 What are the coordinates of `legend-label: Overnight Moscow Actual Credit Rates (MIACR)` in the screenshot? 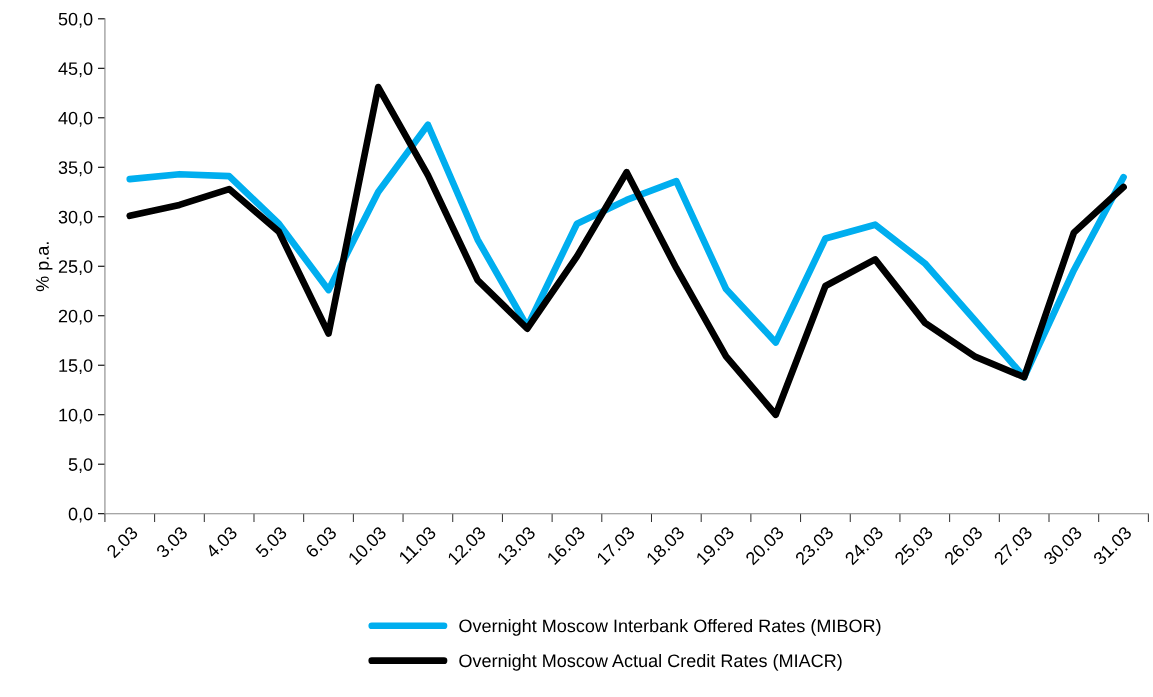 It's located at (650, 662).